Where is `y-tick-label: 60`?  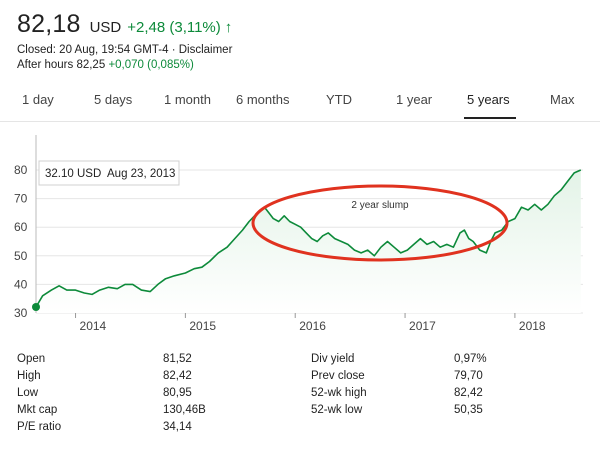
y-tick-label: 60 is located at coordinates (21, 227).